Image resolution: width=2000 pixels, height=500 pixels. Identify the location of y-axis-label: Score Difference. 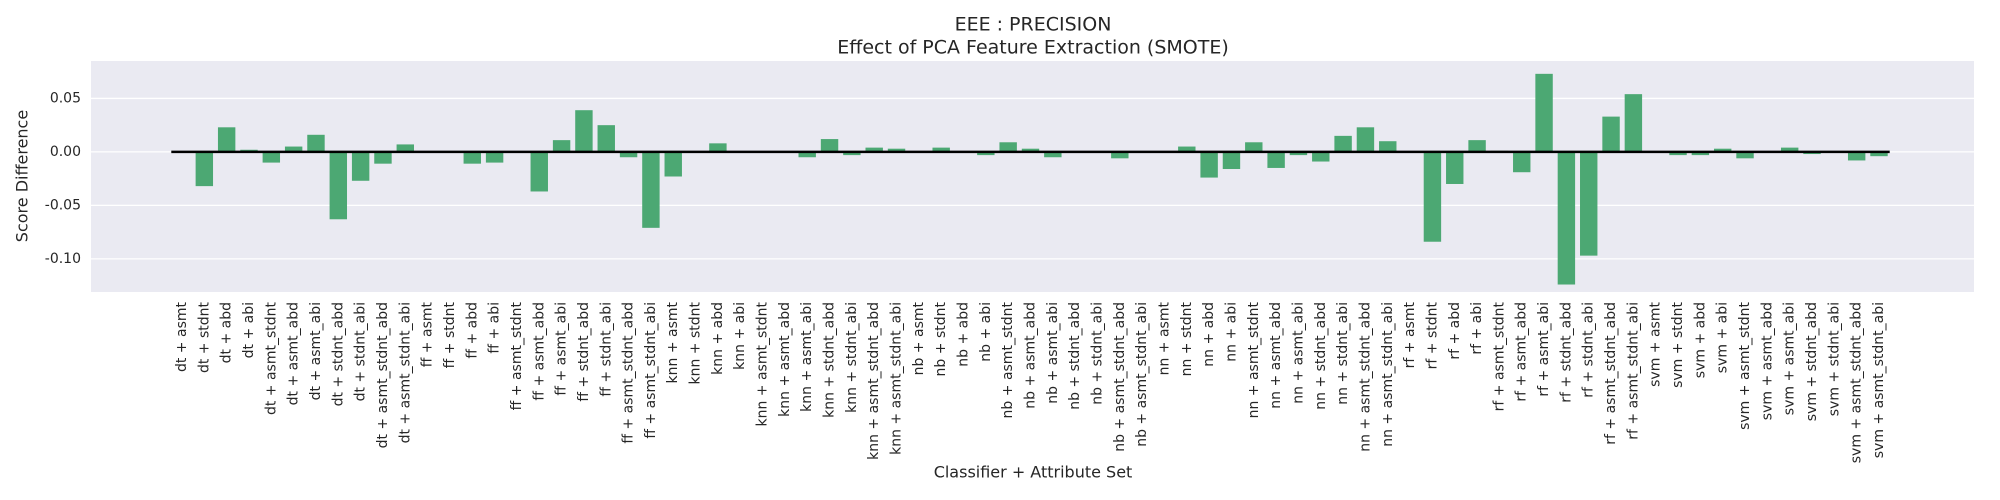
(22, 176).